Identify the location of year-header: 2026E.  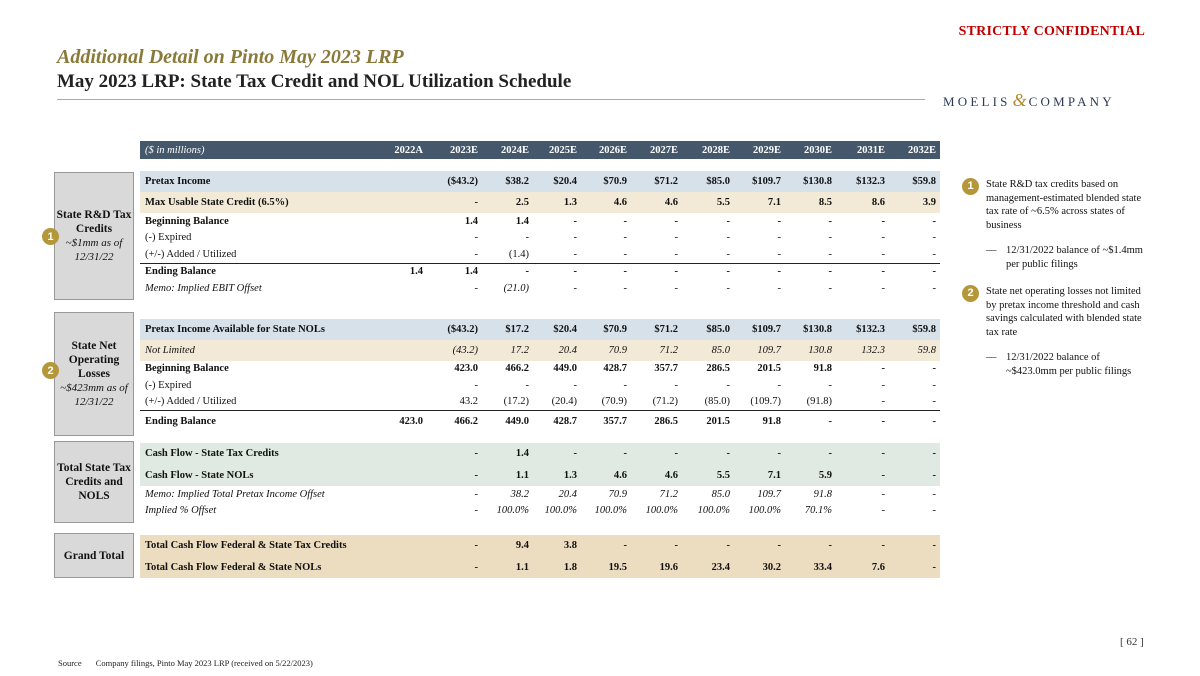
(606, 150).